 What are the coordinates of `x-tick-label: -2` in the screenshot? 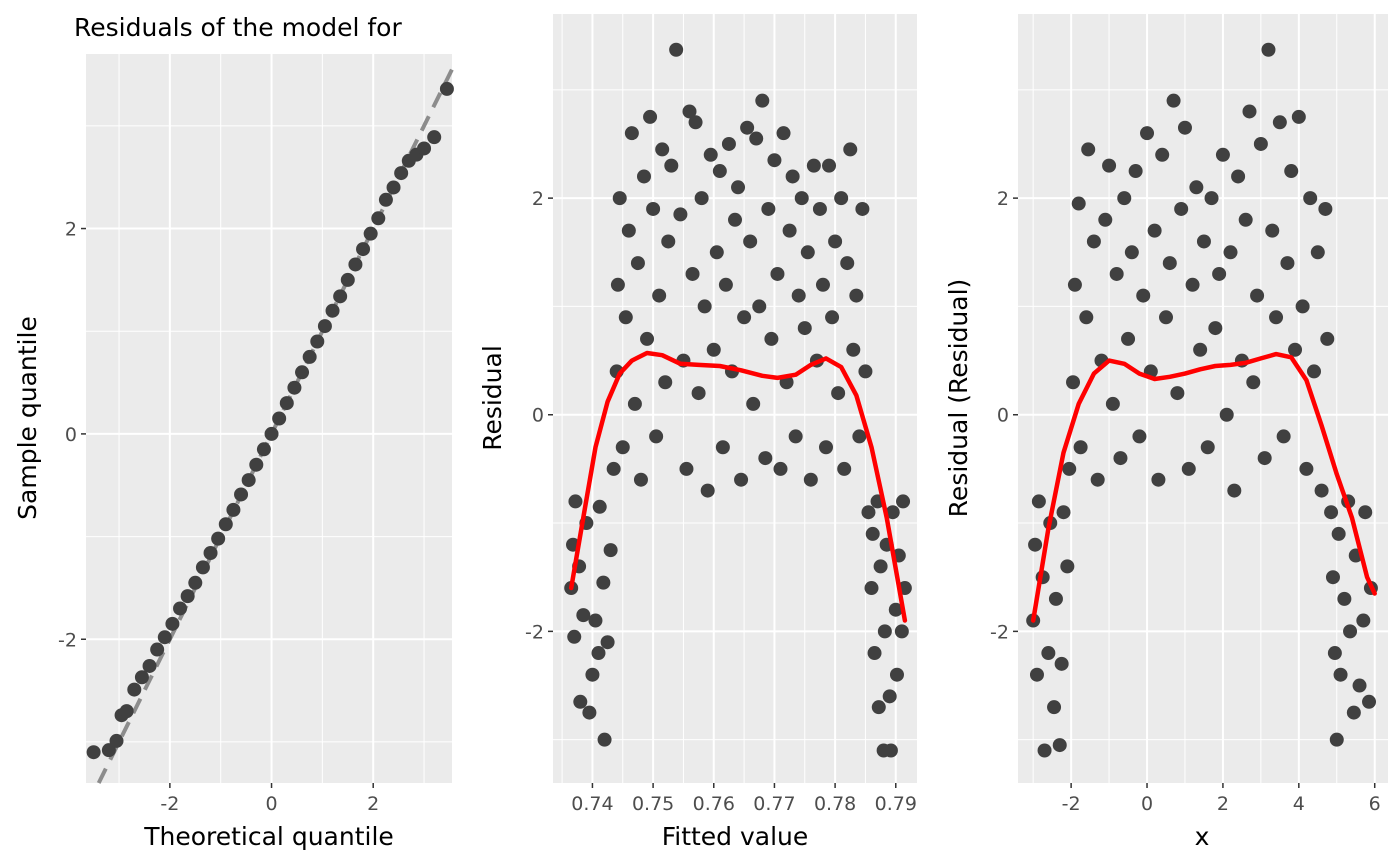 It's located at (1071, 804).